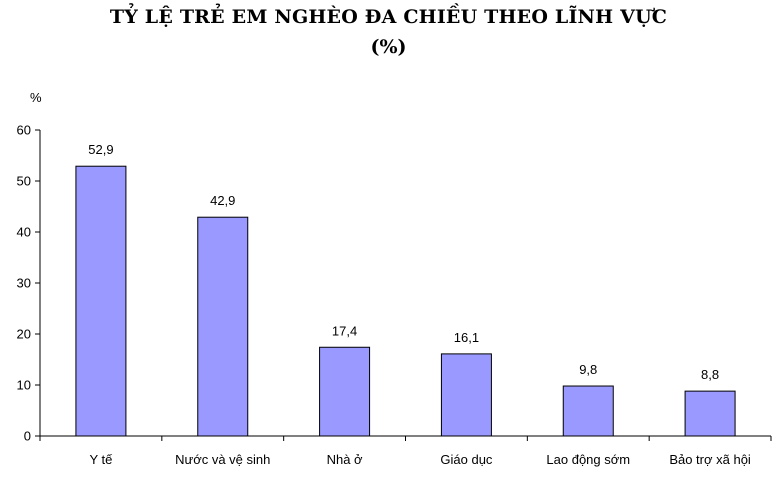  Describe the element at coordinates (100, 149) in the screenshot. I see `value-label: 52,9` at that location.